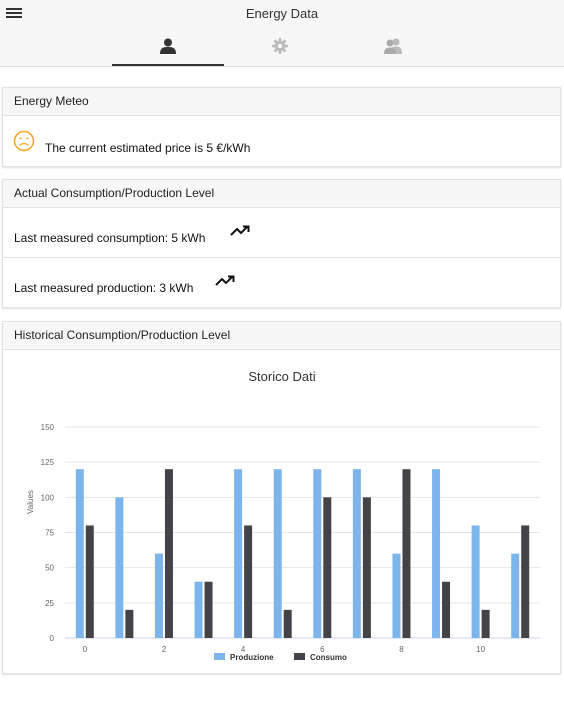 The width and height of the screenshot is (564, 710). What do you see at coordinates (85, 649) in the screenshot?
I see `x-tick-label: 0` at bounding box center [85, 649].